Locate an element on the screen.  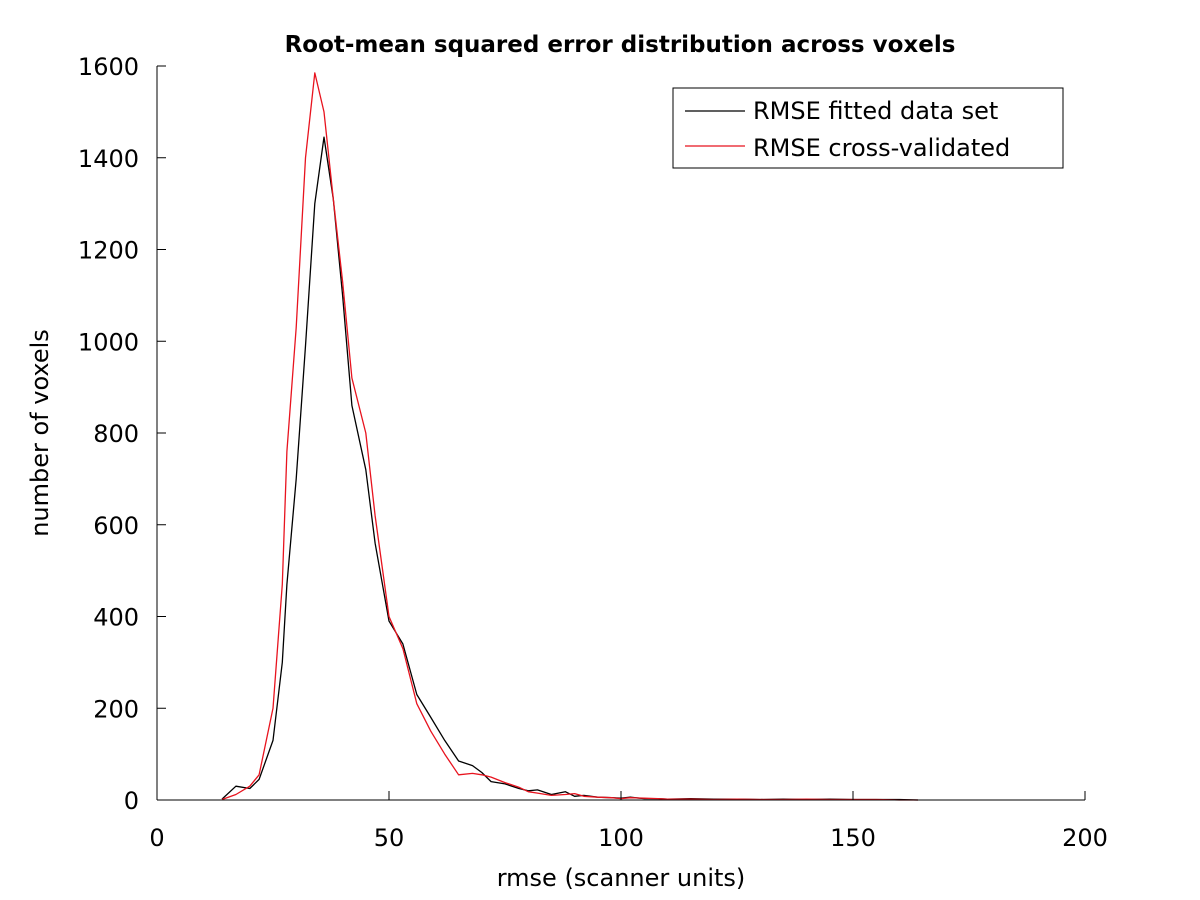
x-axis-label: rmse (scanner units) is located at coordinates (621, 878).